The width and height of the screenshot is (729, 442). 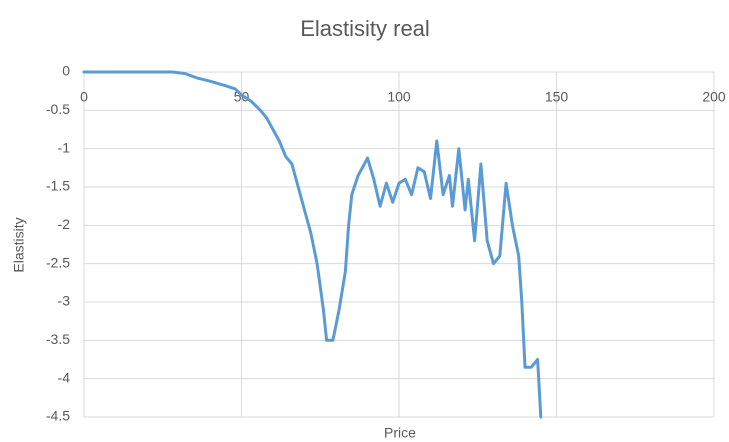 I want to click on y-tick-label: -0.5, so click(x=58, y=109).